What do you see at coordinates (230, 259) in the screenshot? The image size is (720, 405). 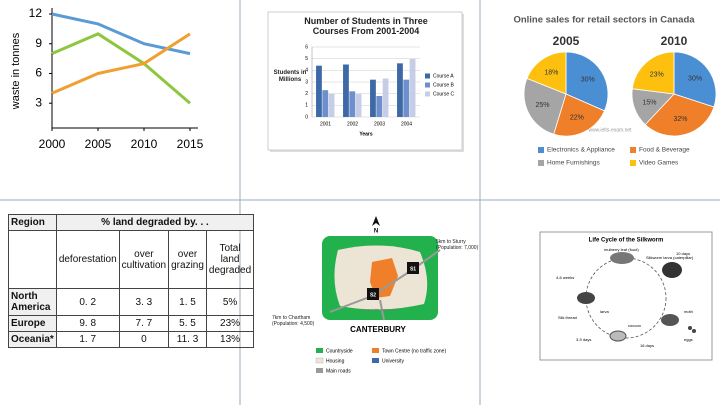 I see `column-header: Total land degraded` at bounding box center [230, 259].